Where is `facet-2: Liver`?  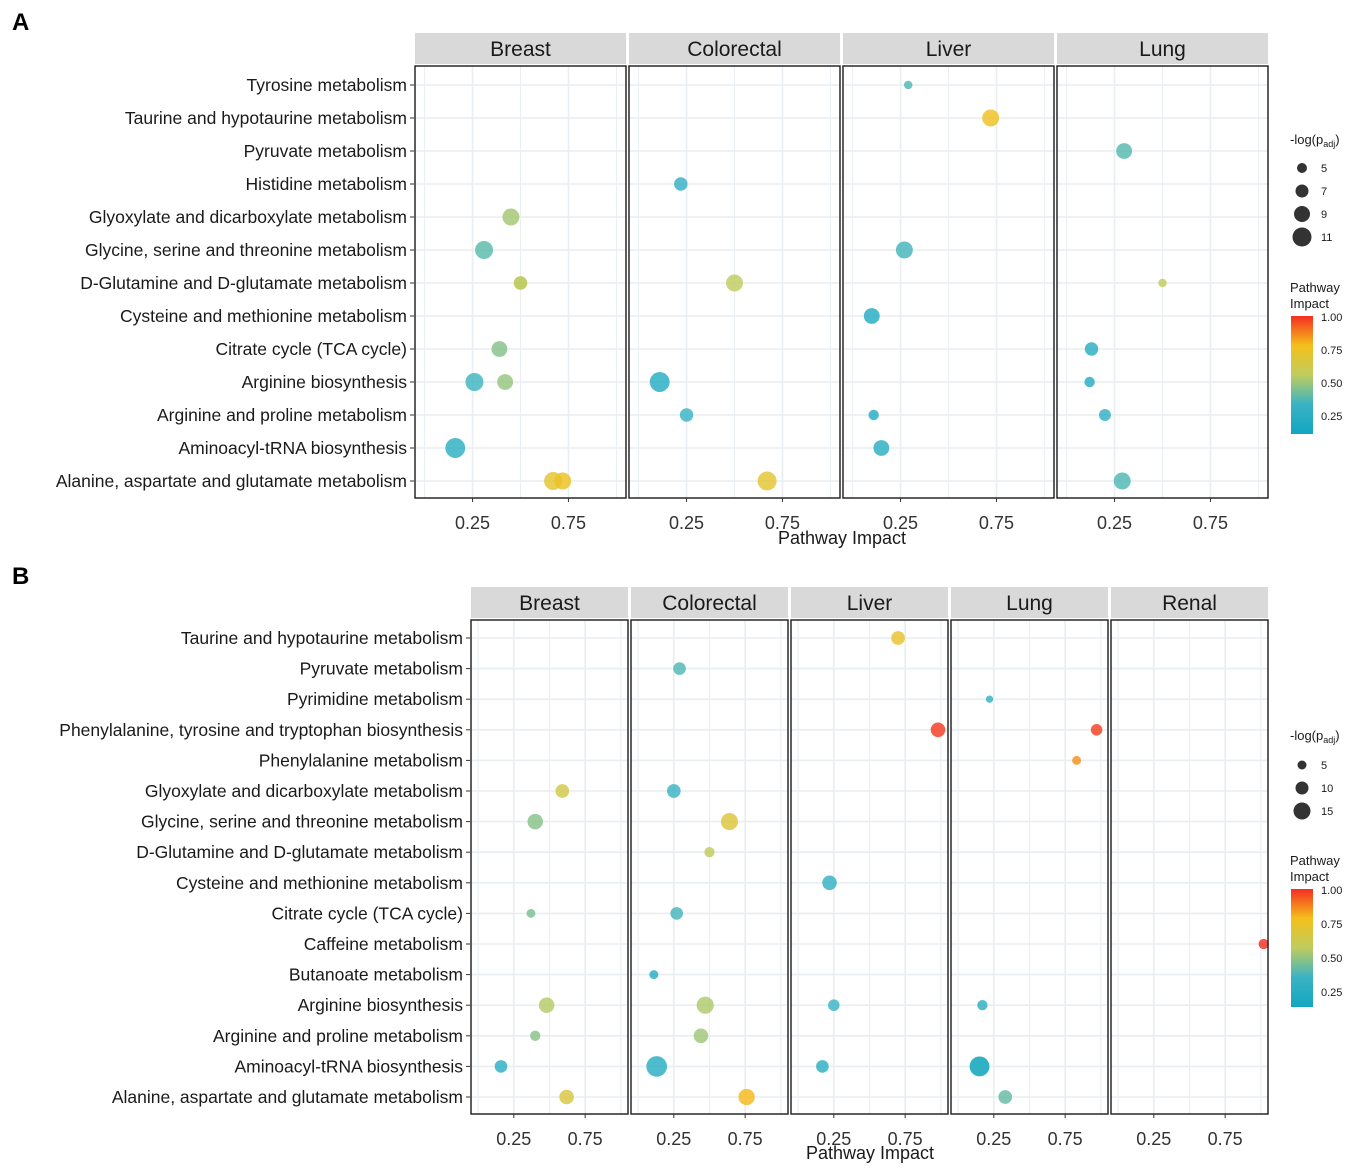
facet-2: Liver is located at coordinates (948, 48).